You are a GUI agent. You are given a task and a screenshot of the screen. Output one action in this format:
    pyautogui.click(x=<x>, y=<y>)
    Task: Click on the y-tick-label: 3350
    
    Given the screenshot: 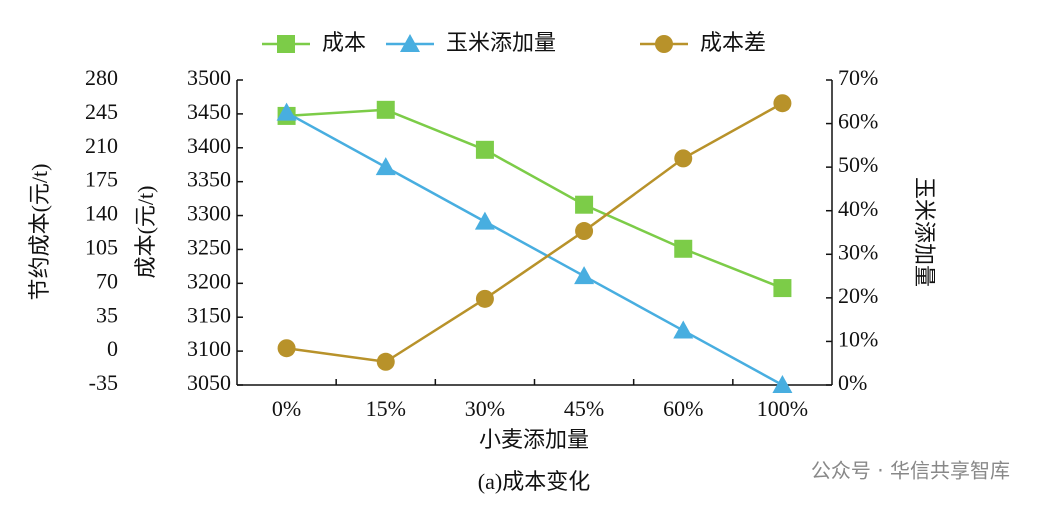 What is the action you would take?
    pyautogui.click(x=209, y=179)
    